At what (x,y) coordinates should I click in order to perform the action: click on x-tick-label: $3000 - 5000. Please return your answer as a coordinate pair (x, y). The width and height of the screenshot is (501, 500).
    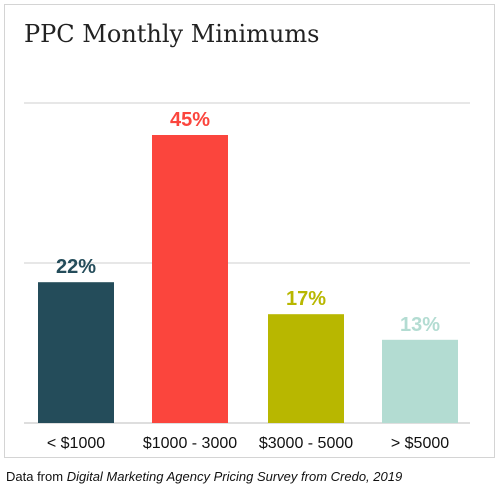
    Looking at the image, I should click on (306, 443).